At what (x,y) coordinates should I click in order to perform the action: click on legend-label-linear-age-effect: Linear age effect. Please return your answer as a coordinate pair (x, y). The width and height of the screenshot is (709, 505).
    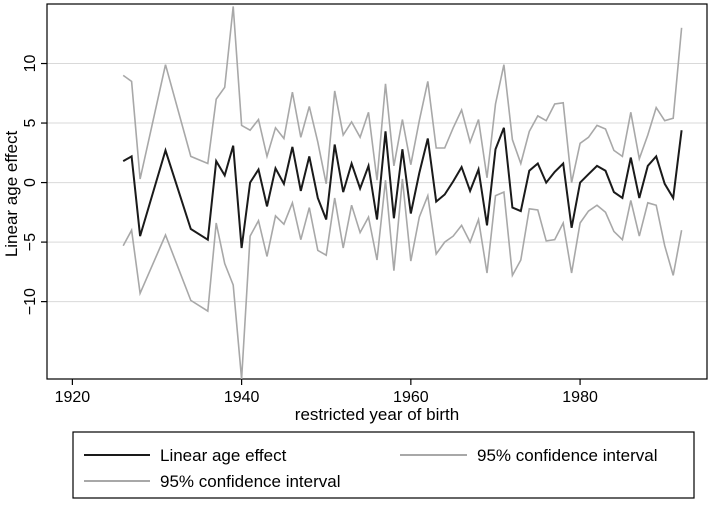
    Looking at the image, I should click on (223, 455).